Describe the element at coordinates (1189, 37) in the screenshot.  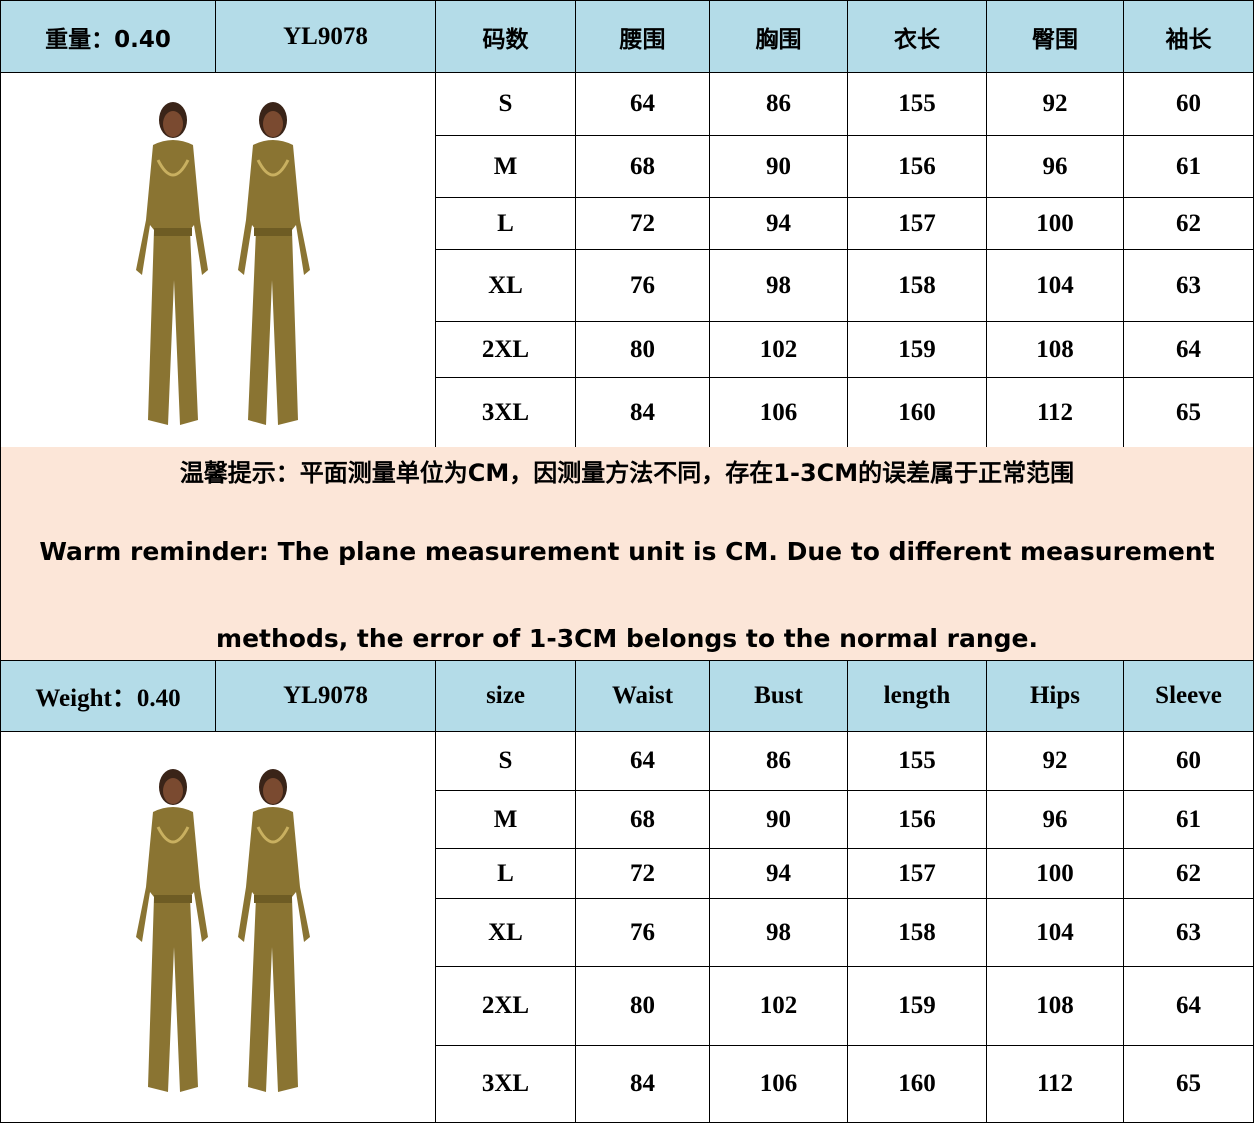
I see `header-cell: 袖长` at that location.